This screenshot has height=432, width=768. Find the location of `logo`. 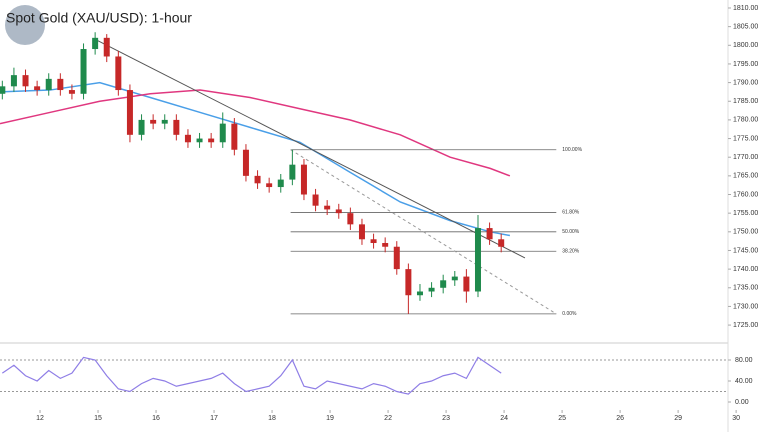

logo is located at coordinates (25, 25).